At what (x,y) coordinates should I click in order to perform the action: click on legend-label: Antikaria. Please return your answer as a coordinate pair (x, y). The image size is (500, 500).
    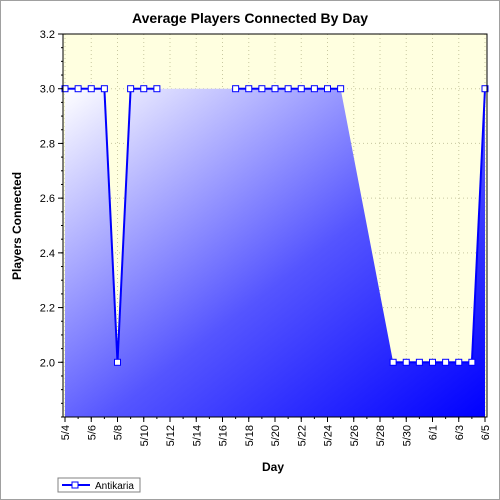
    Looking at the image, I should click on (114, 486).